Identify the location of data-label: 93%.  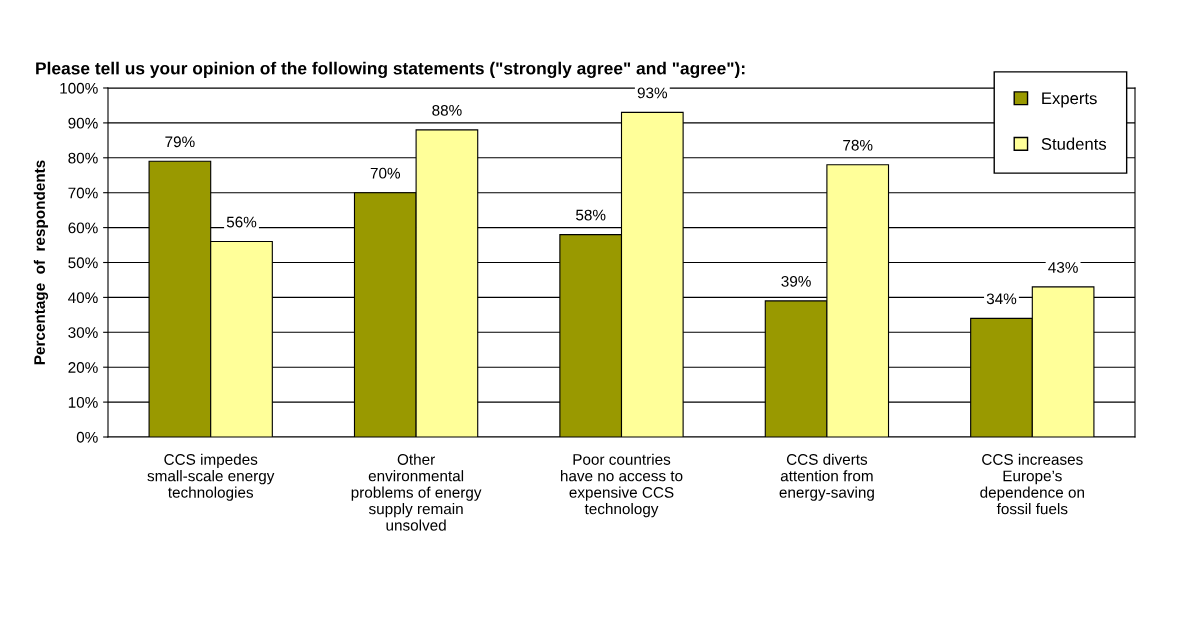
(652, 93).